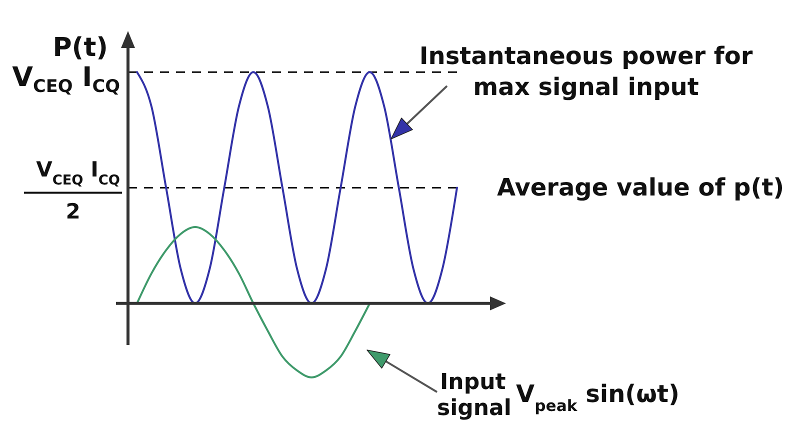  I want to click on text: V$_{CEQ}$ I$_{CQ}$, so click(66, 80).